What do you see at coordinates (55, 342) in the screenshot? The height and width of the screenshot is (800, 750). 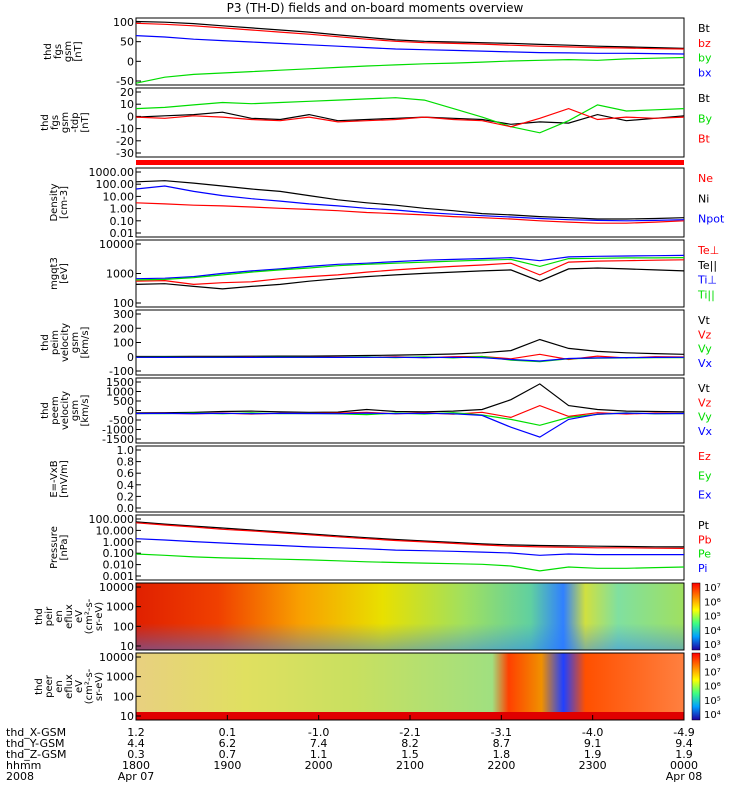 I see `y-axis-label: peim` at bounding box center [55, 342].